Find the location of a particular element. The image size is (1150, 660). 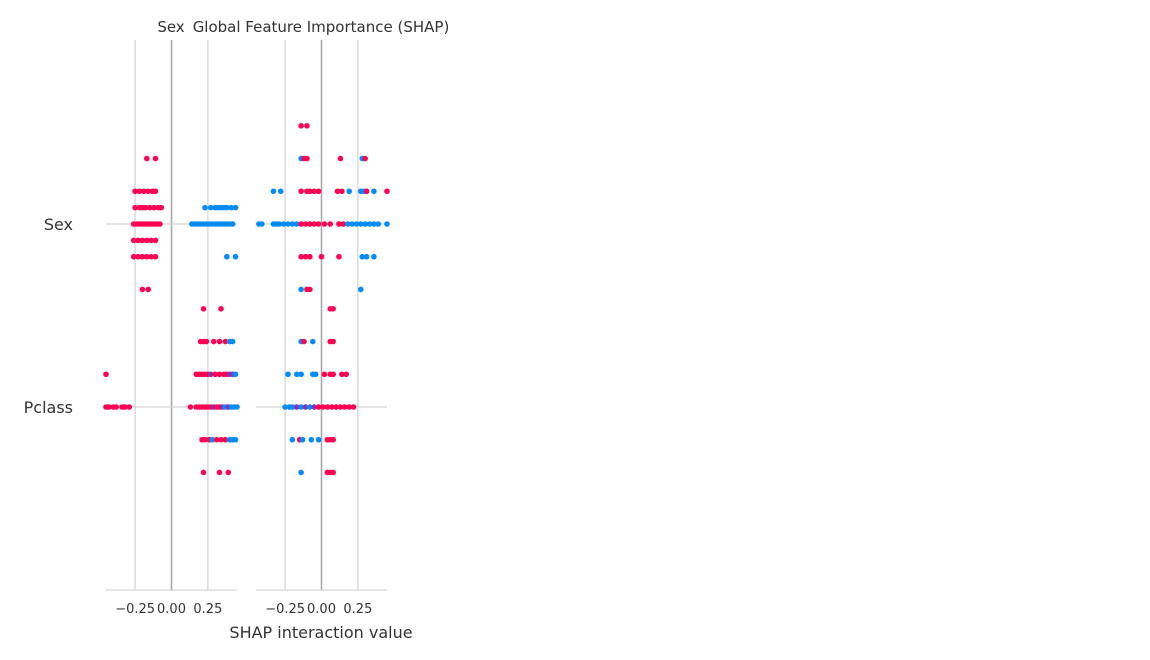

y-tick-label-pclass: Pclass is located at coordinates (48, 407).